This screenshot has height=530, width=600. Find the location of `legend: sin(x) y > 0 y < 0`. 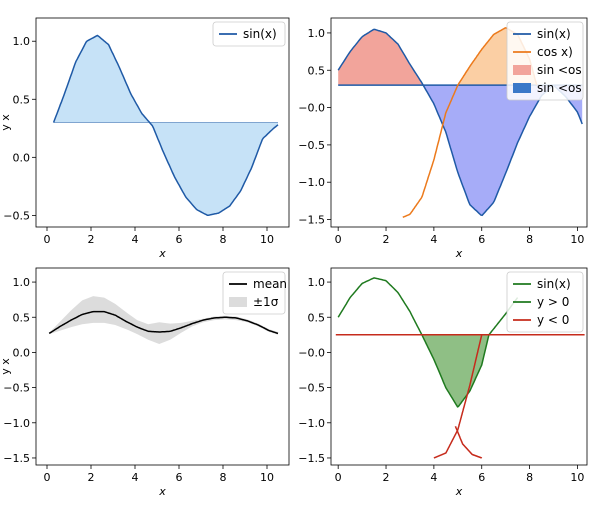

legend: sin(x) y > 0 y < 0 is located at coordinates (545, 302).